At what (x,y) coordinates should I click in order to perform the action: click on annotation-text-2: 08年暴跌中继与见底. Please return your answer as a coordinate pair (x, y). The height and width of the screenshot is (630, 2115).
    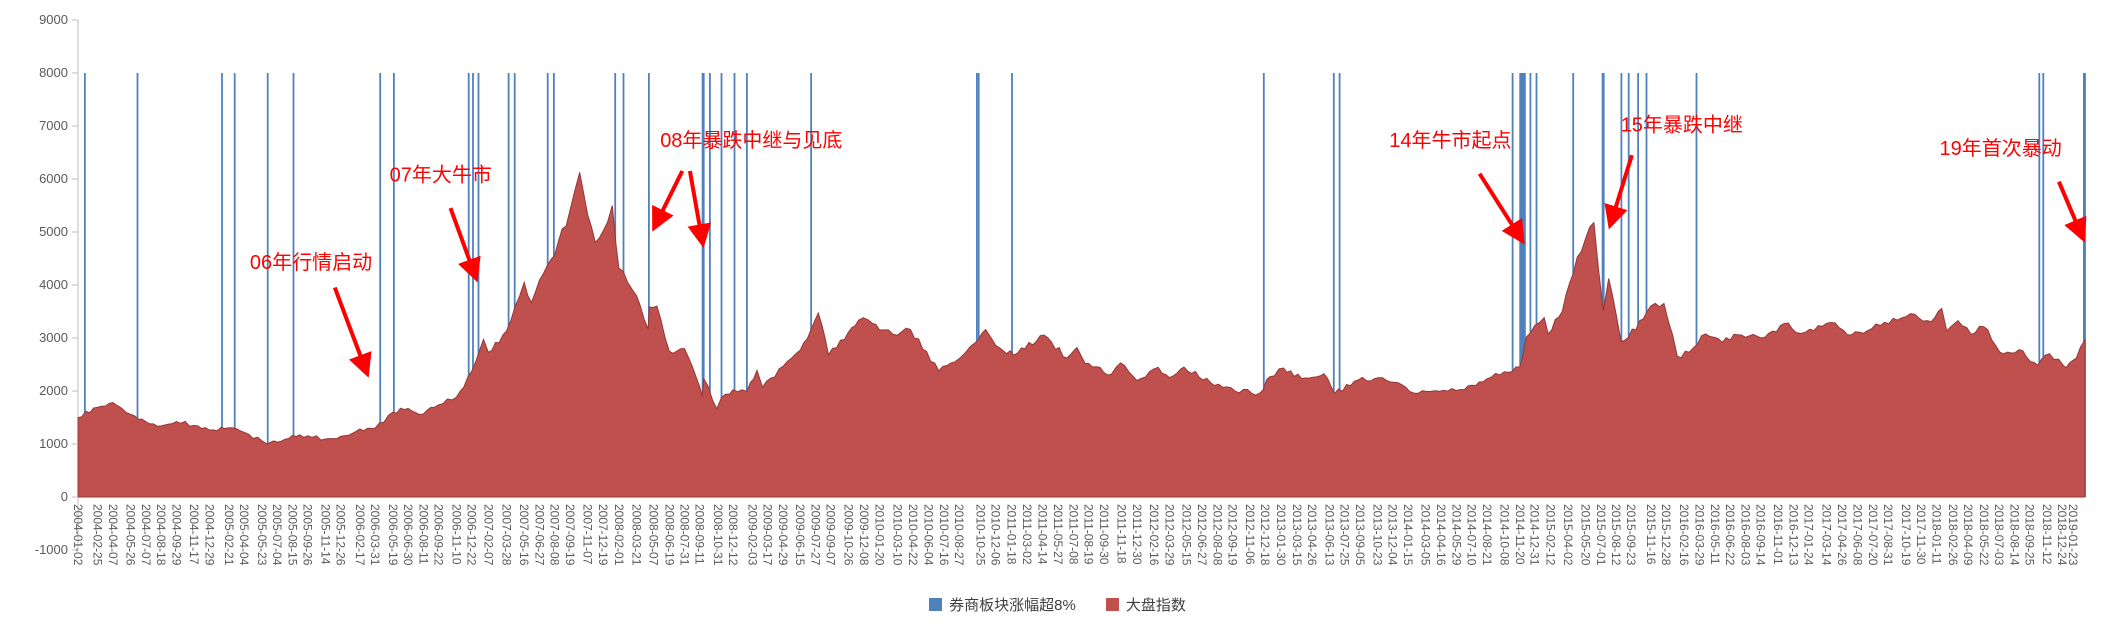
    Looking at the image, I should click on (751, 140).